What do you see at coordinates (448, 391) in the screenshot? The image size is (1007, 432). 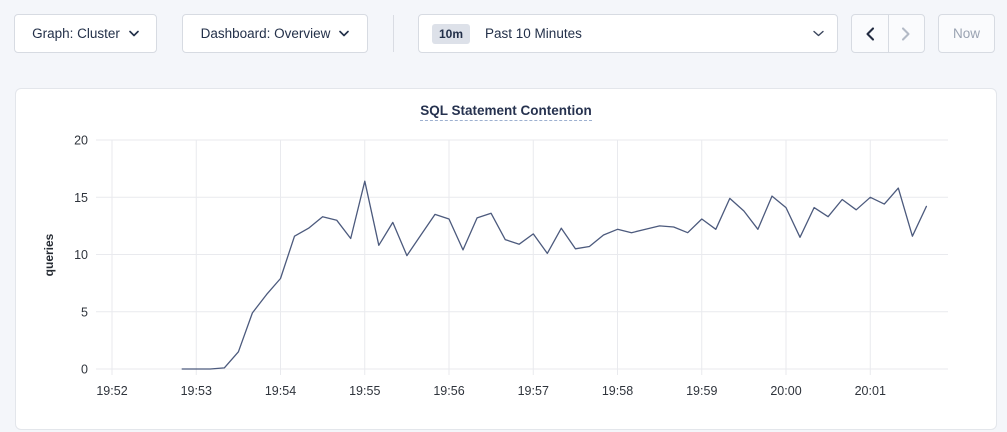 I see `svg-text: 19:56` at bounding box center [448, 391].